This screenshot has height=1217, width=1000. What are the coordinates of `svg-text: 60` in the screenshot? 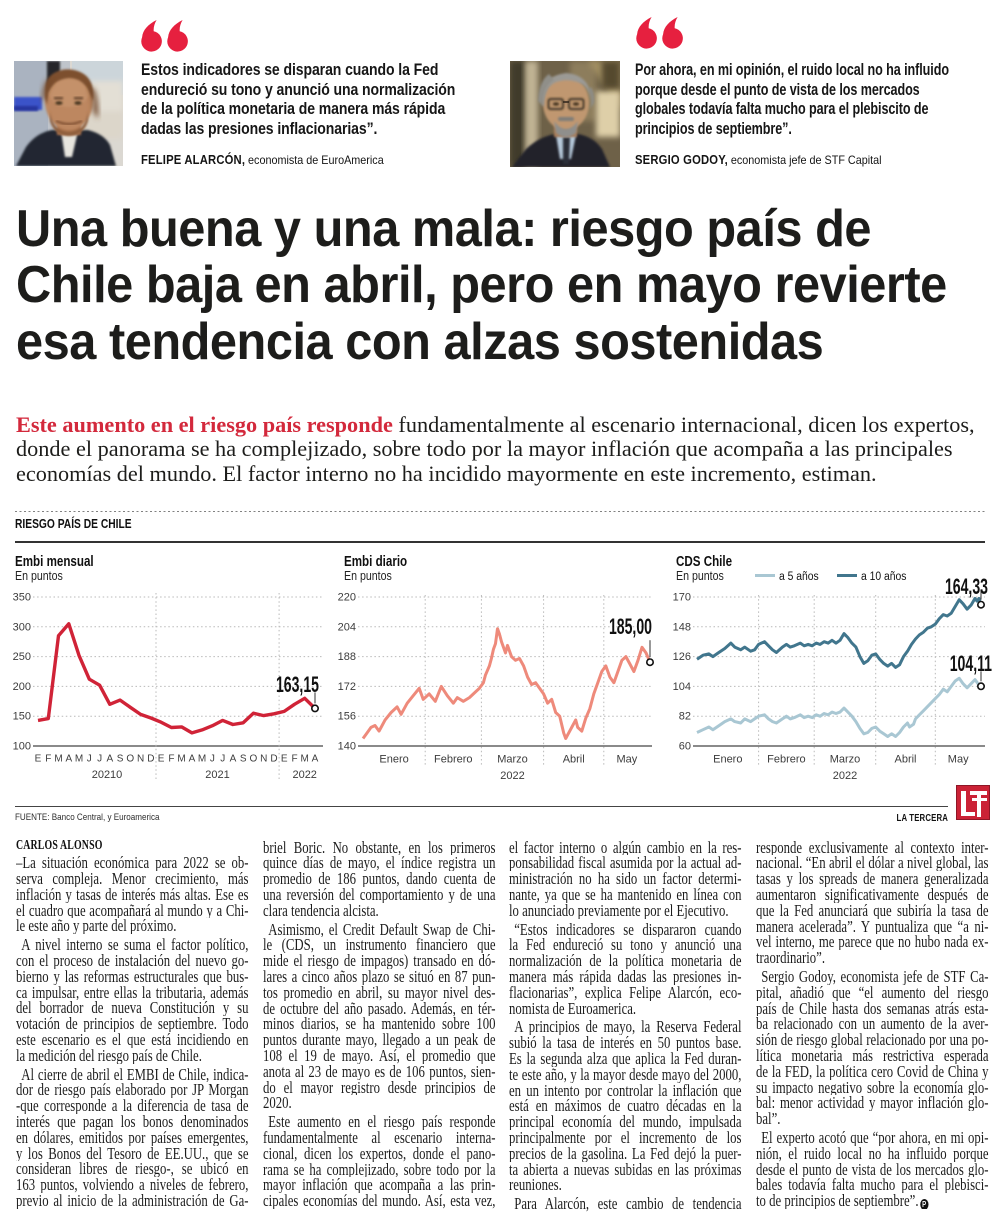 It's located at (685, 747).